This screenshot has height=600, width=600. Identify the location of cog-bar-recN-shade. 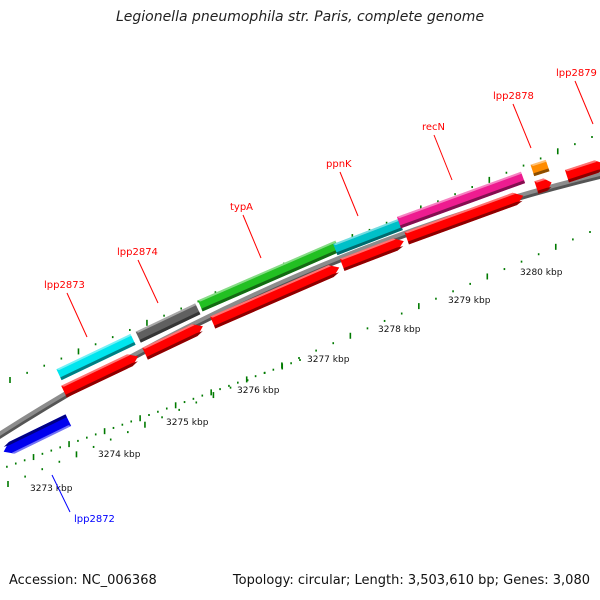
(463, 204).